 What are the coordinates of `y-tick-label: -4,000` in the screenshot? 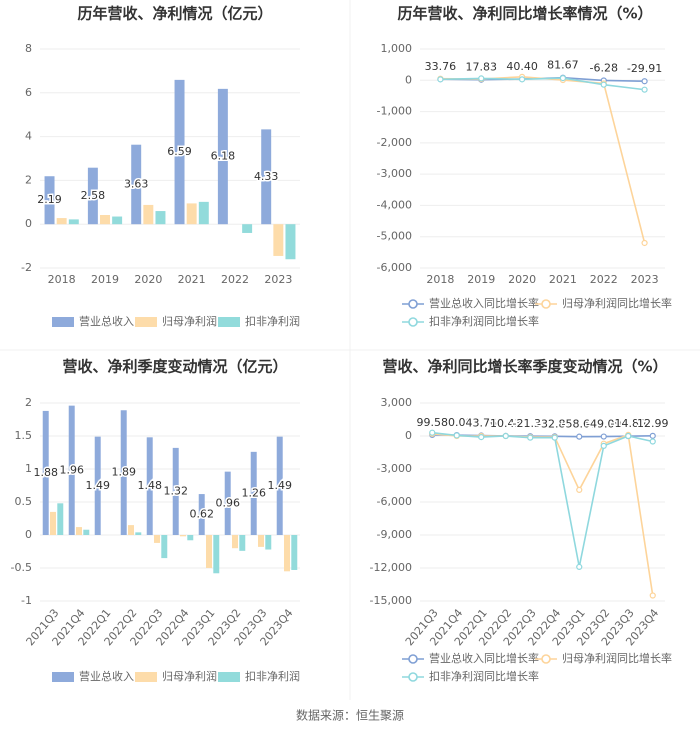 It's located at (394, 204).